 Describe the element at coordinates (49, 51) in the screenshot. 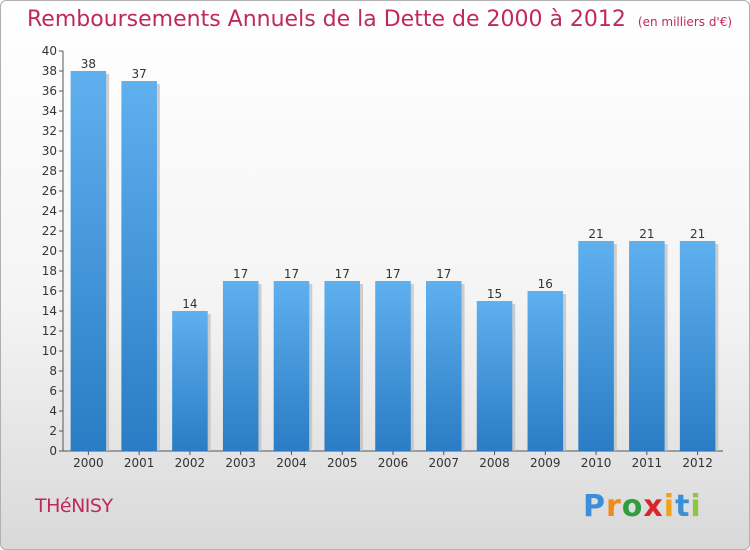

I see `y-tick-label: 40` at that location.